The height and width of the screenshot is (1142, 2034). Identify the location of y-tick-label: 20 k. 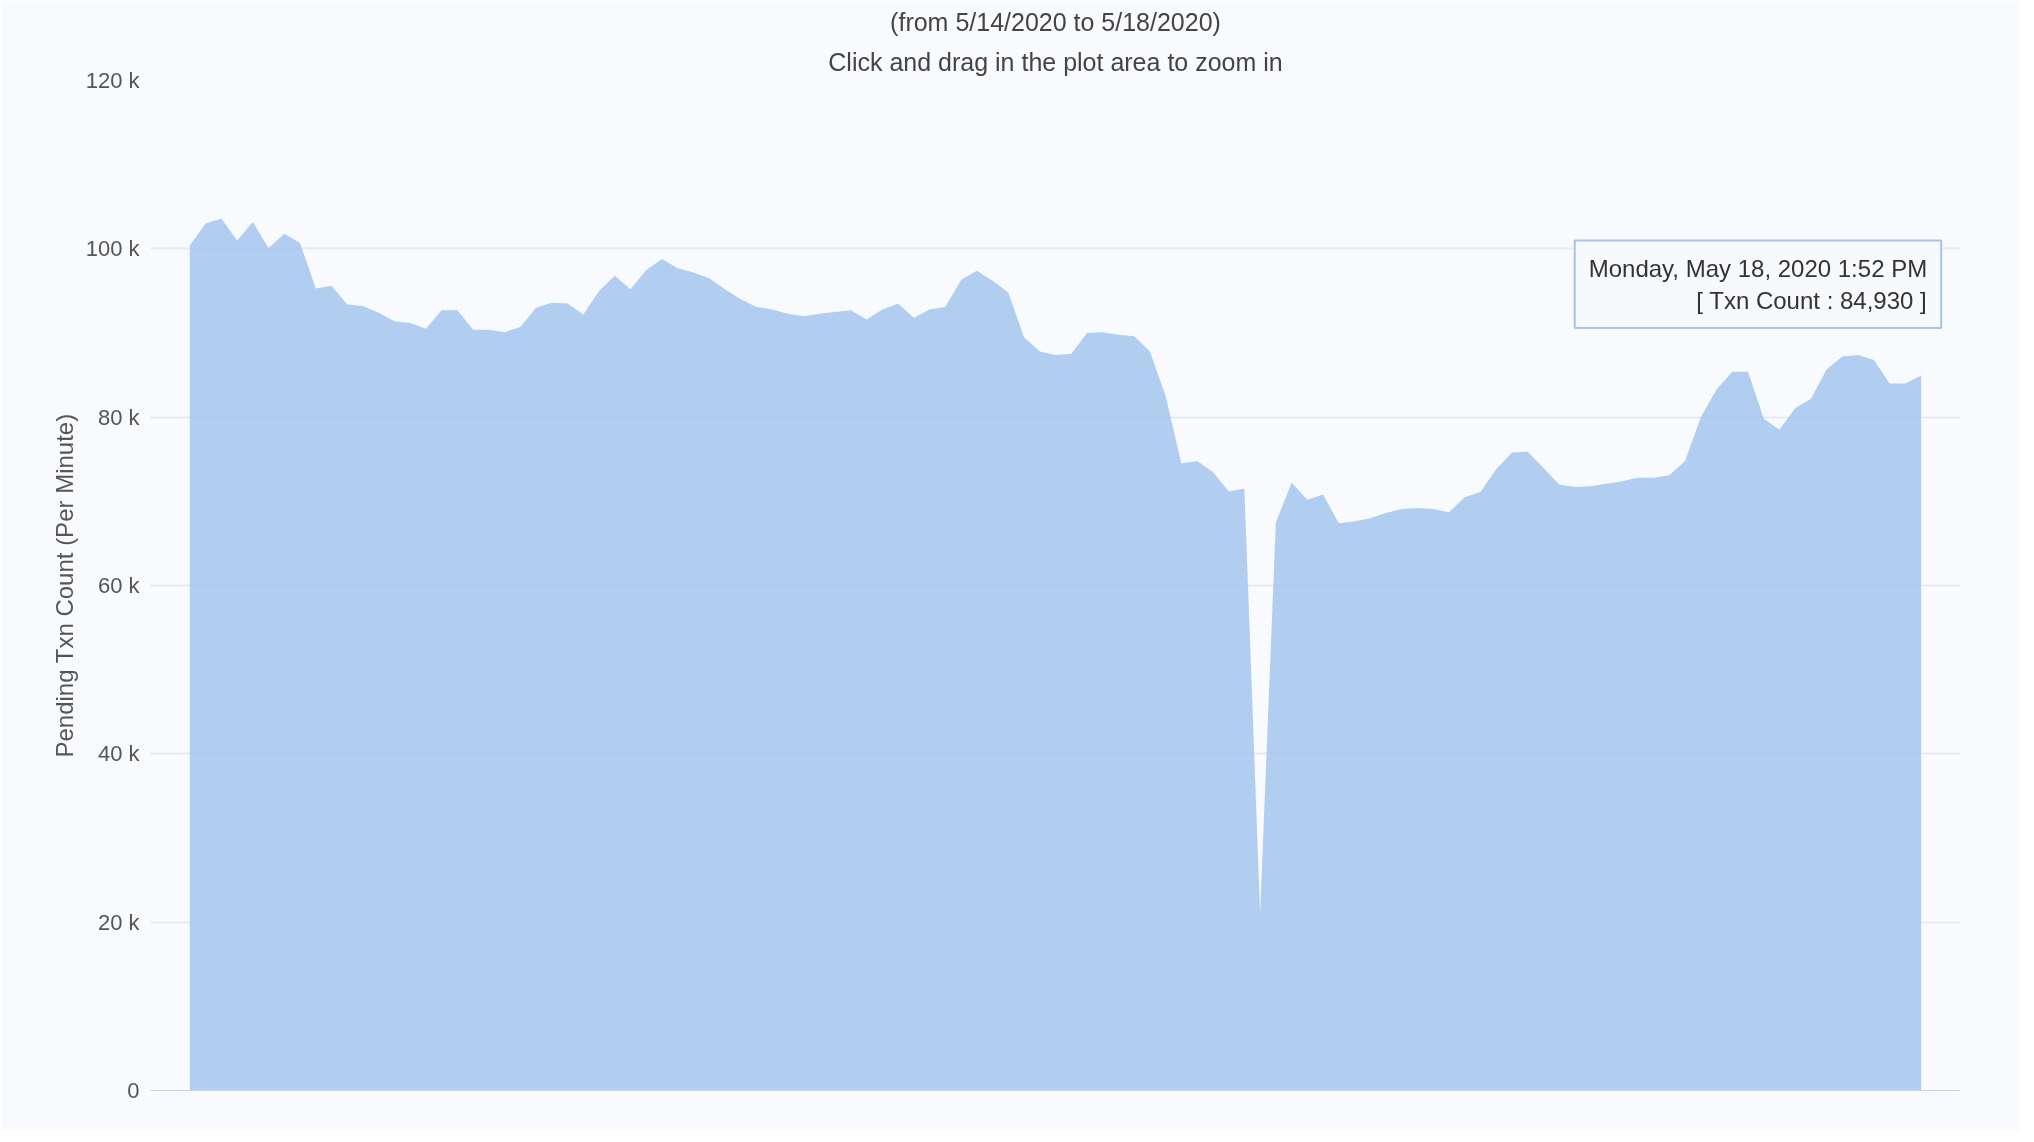
(119, 922).